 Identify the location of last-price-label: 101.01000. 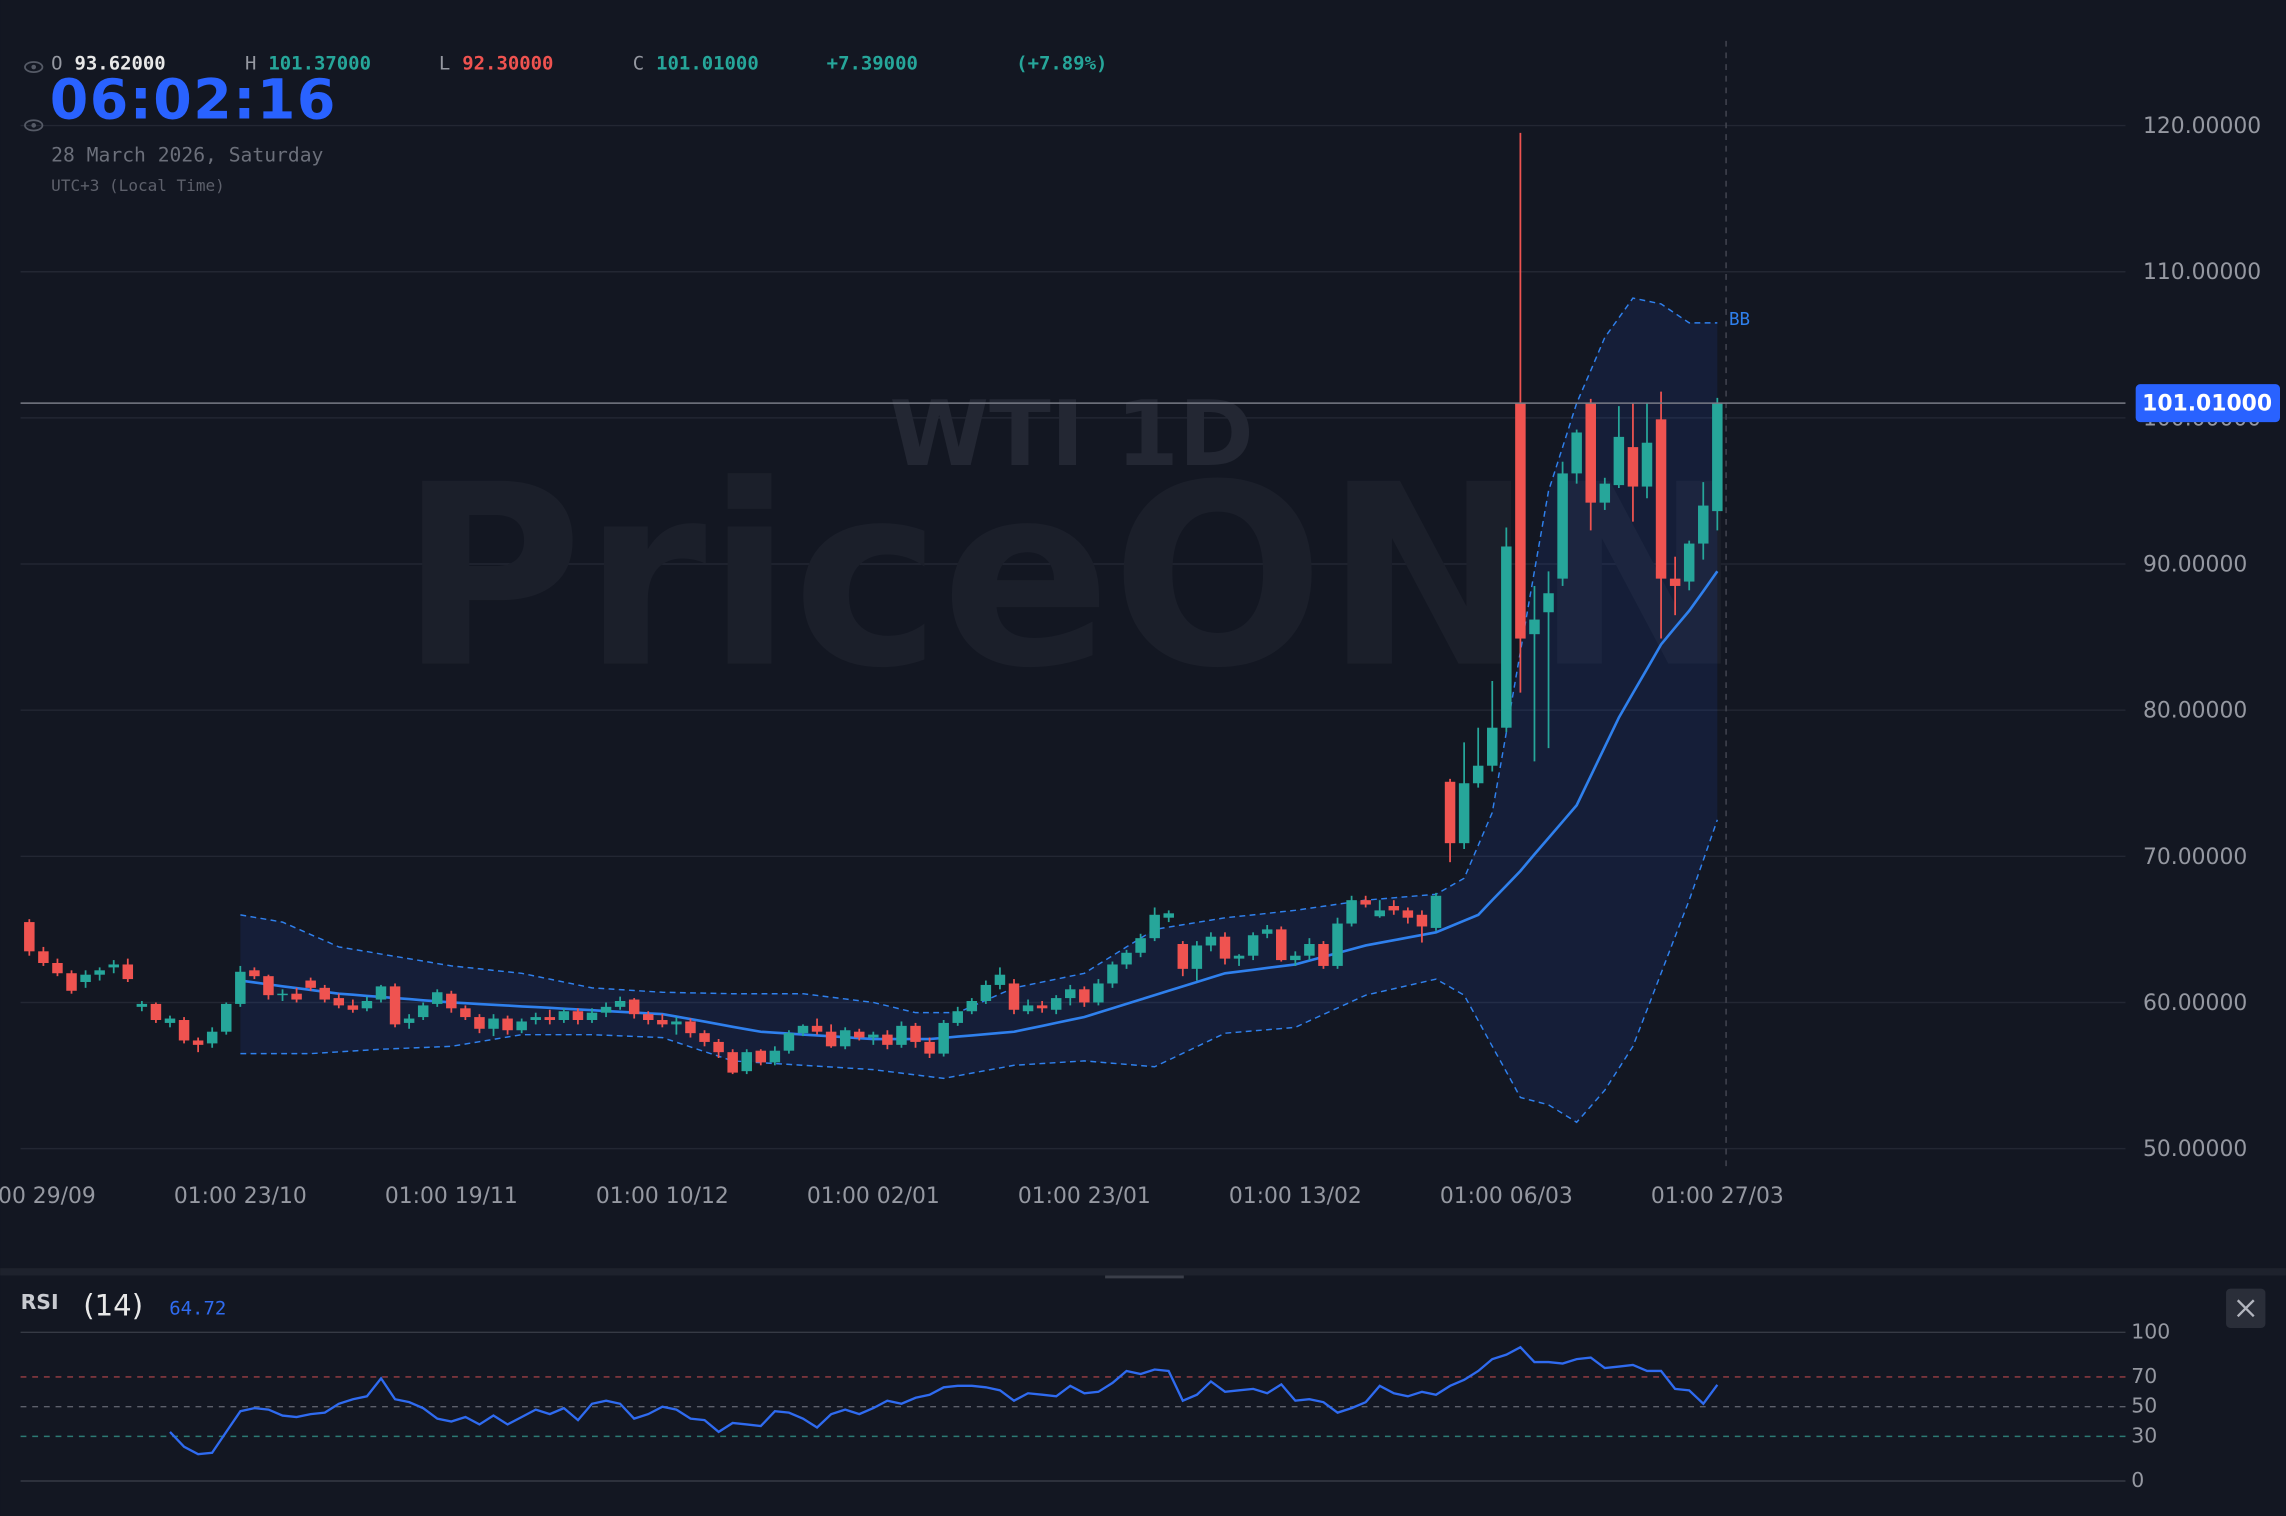
(2207, 404).